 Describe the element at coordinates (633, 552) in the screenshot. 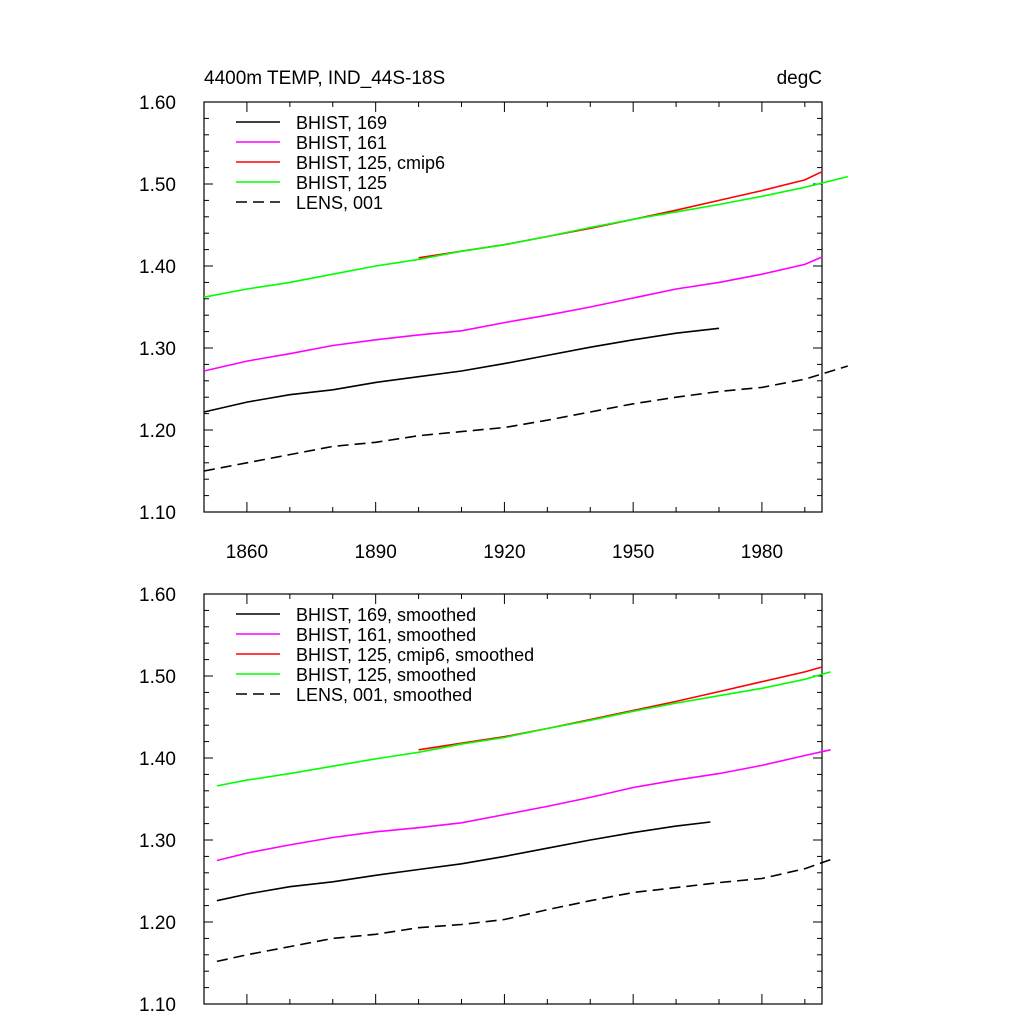

I see `x-tick-label: 1950` at that location.